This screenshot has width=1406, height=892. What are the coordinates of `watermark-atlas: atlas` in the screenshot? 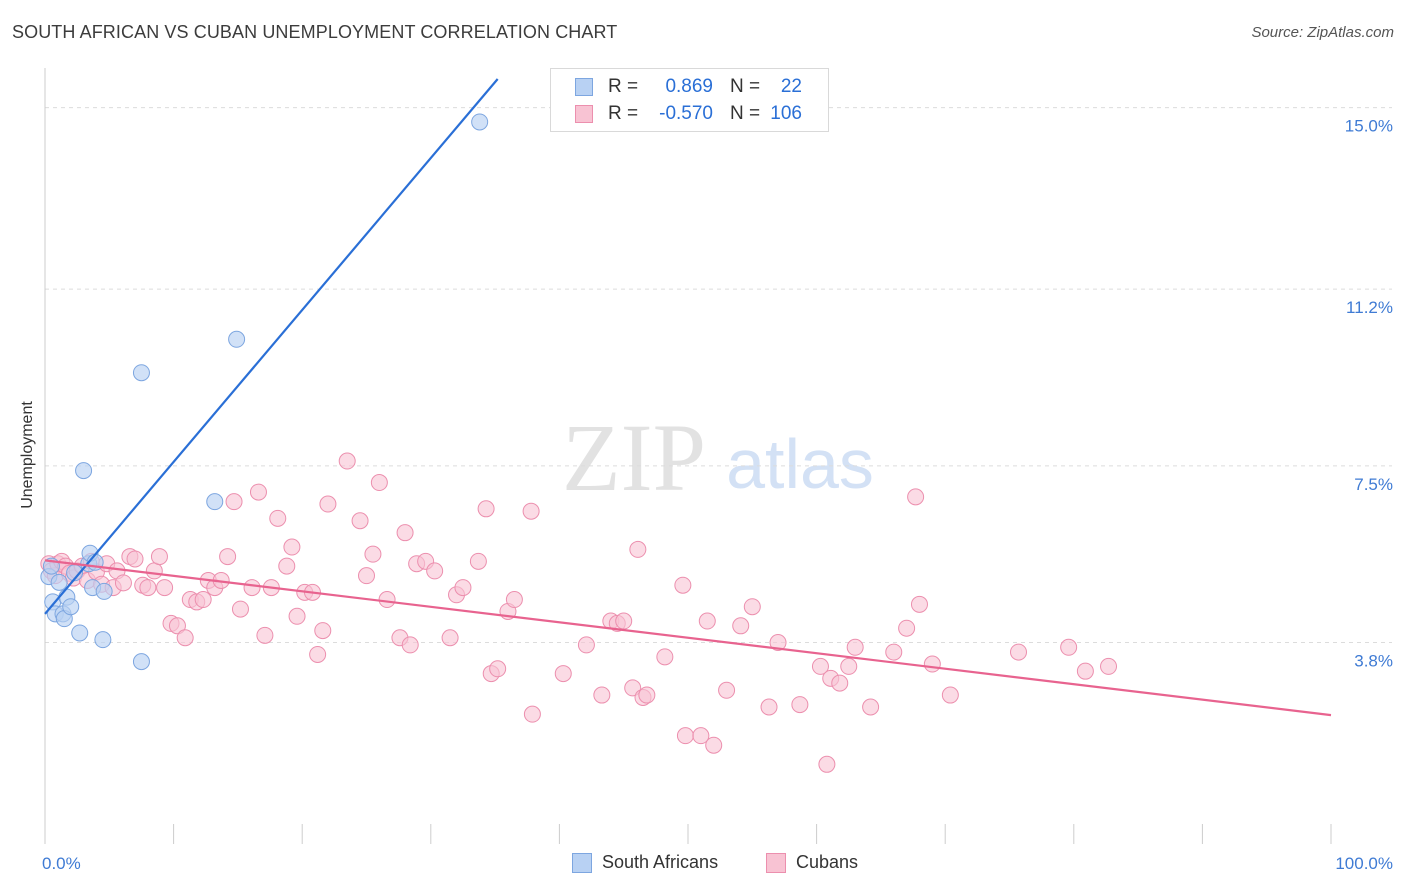 It's located at (800, 464).